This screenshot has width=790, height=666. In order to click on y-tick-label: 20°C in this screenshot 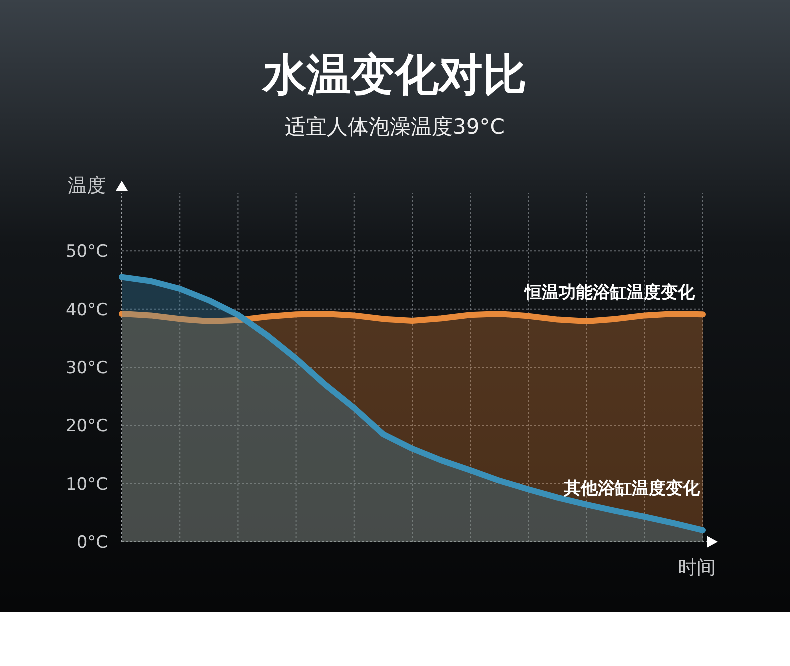, I will do `click(87, 426)`.